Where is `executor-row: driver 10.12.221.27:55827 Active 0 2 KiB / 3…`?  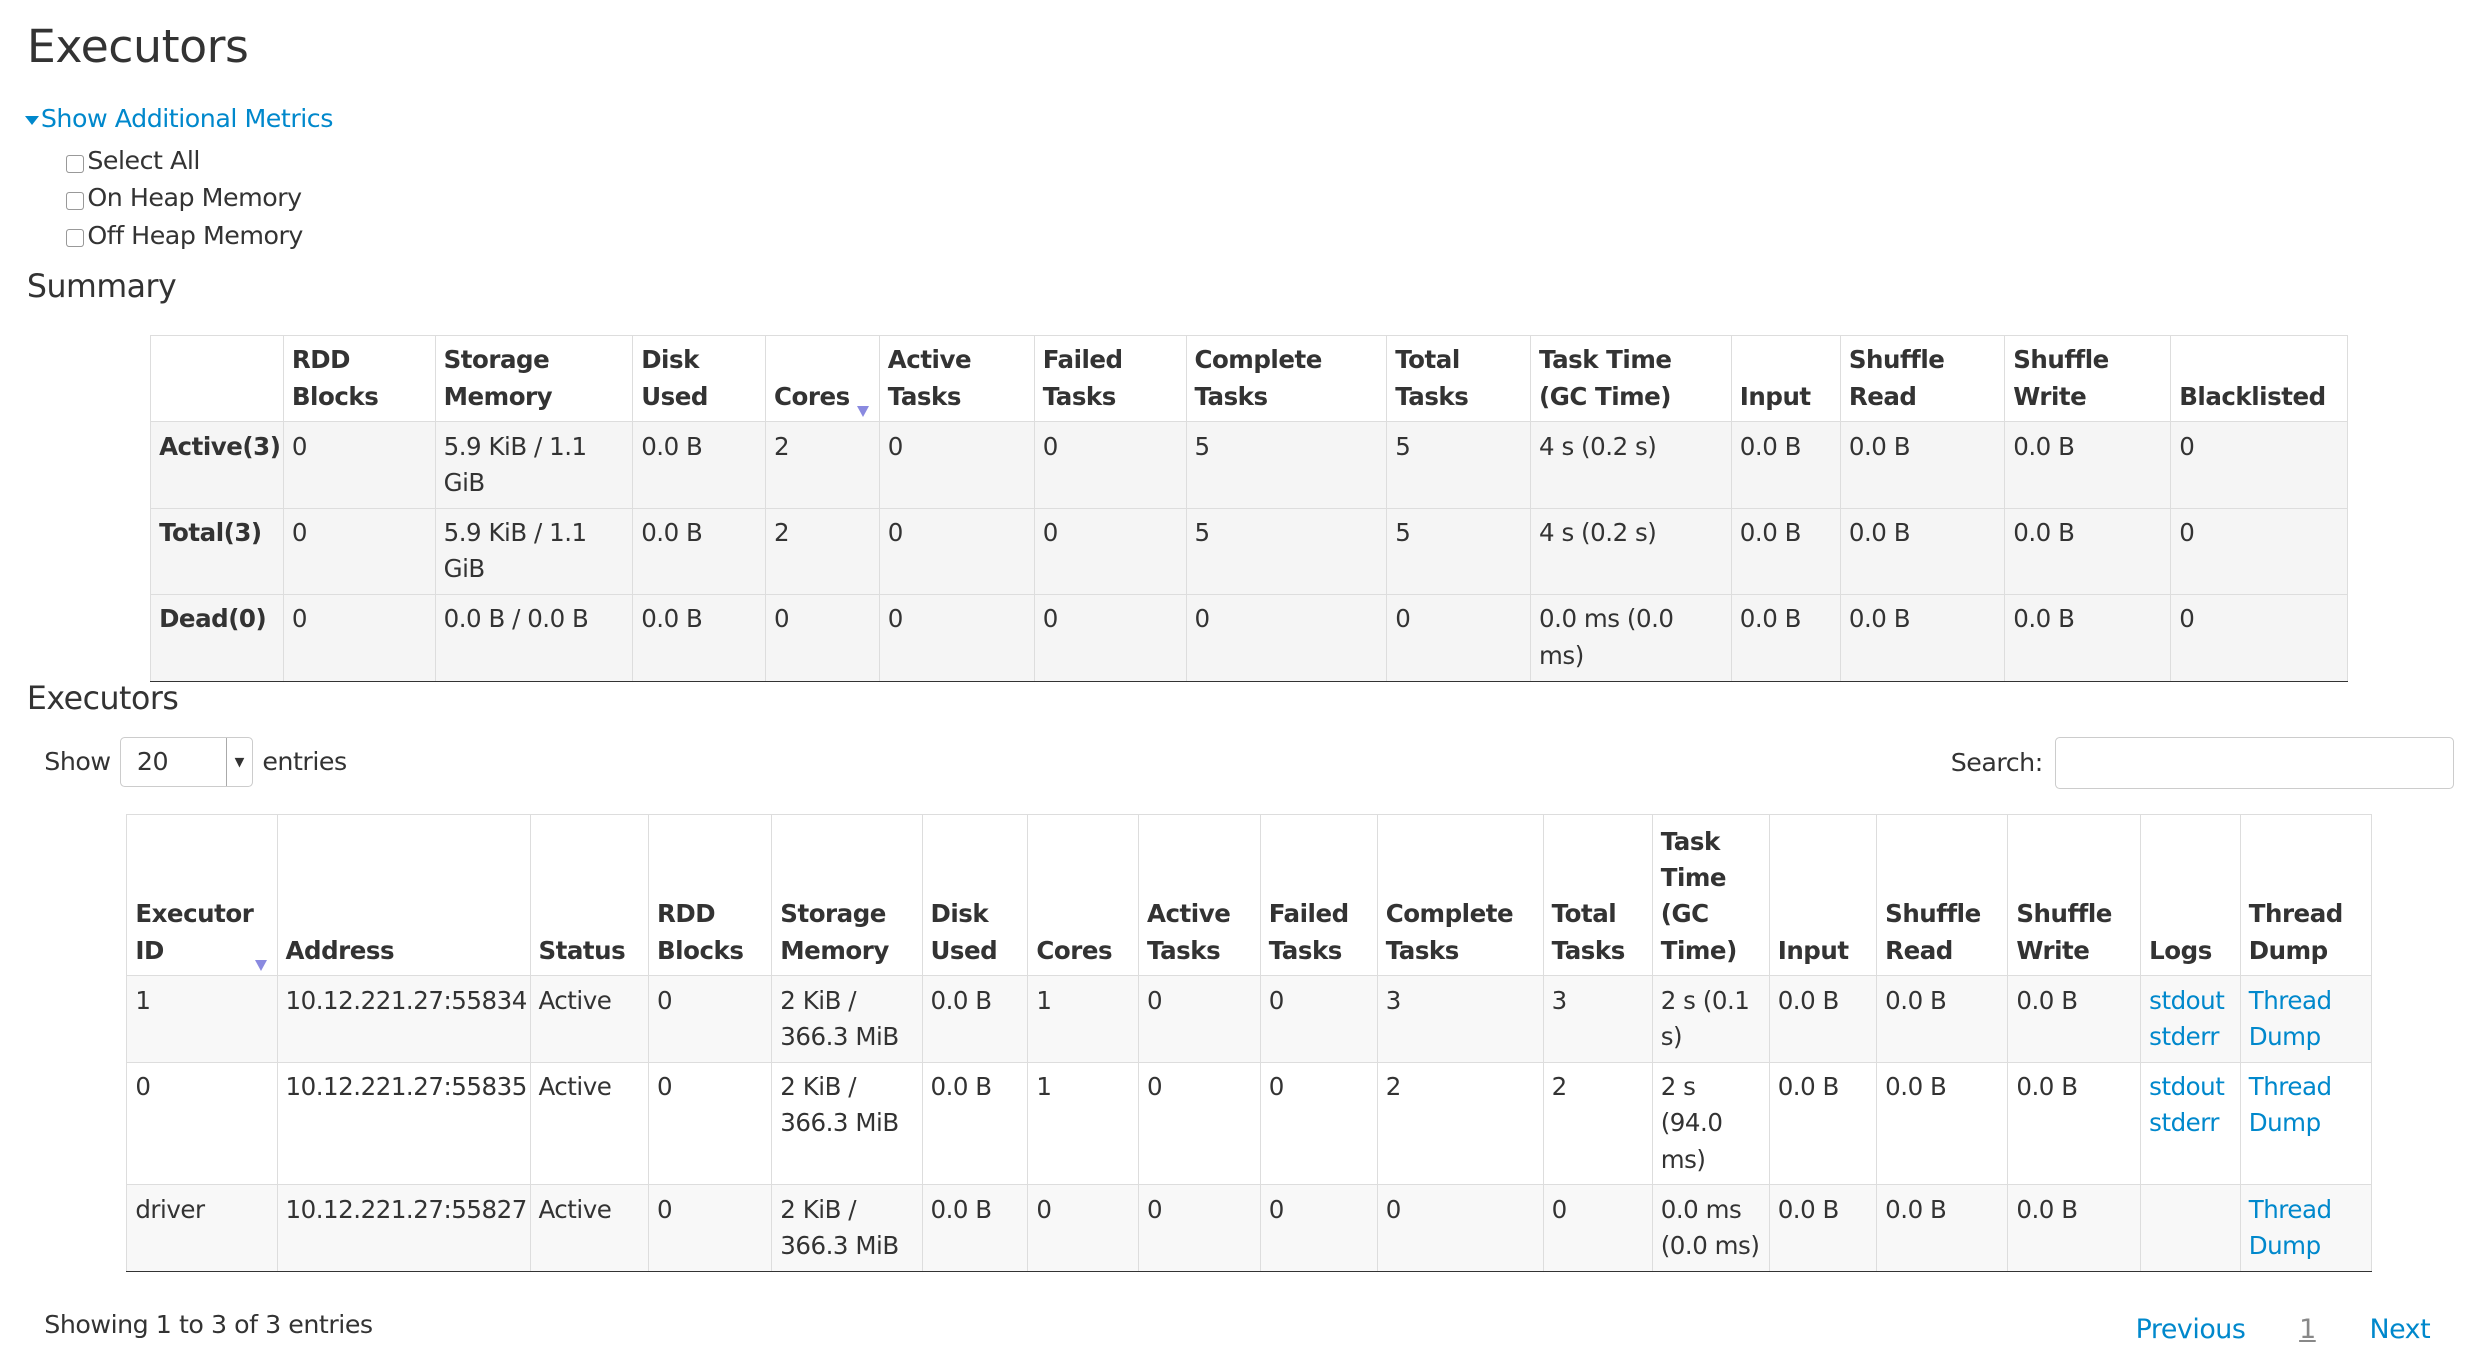 executor-row: driver 10.12.221.27:55827 Active 0 2 KiB / 3… is located at coordinates (1249, 1228).